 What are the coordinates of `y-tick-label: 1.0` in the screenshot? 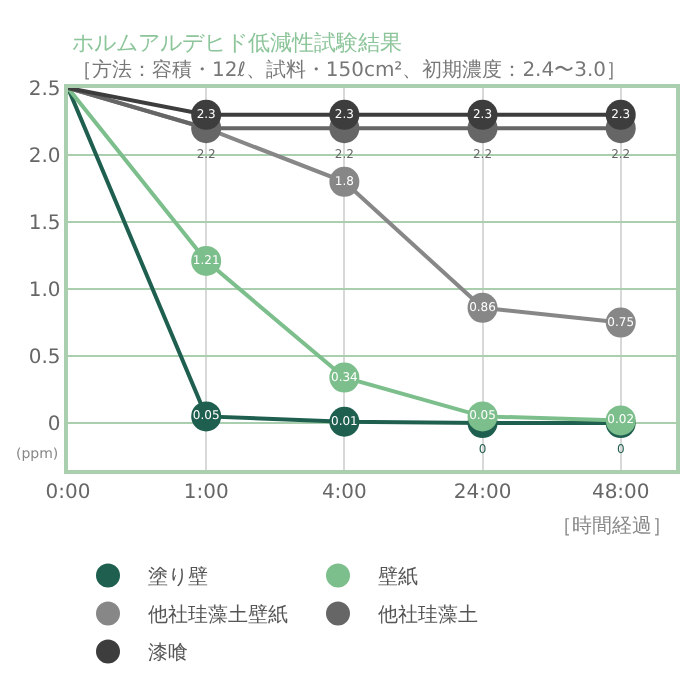 It's located at (44, 291).